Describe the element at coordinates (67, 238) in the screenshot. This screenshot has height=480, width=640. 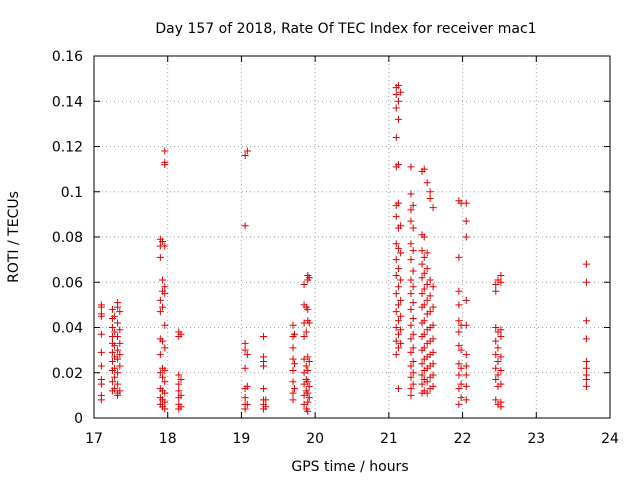
I see `y-tick-label: 0.08` at that location.